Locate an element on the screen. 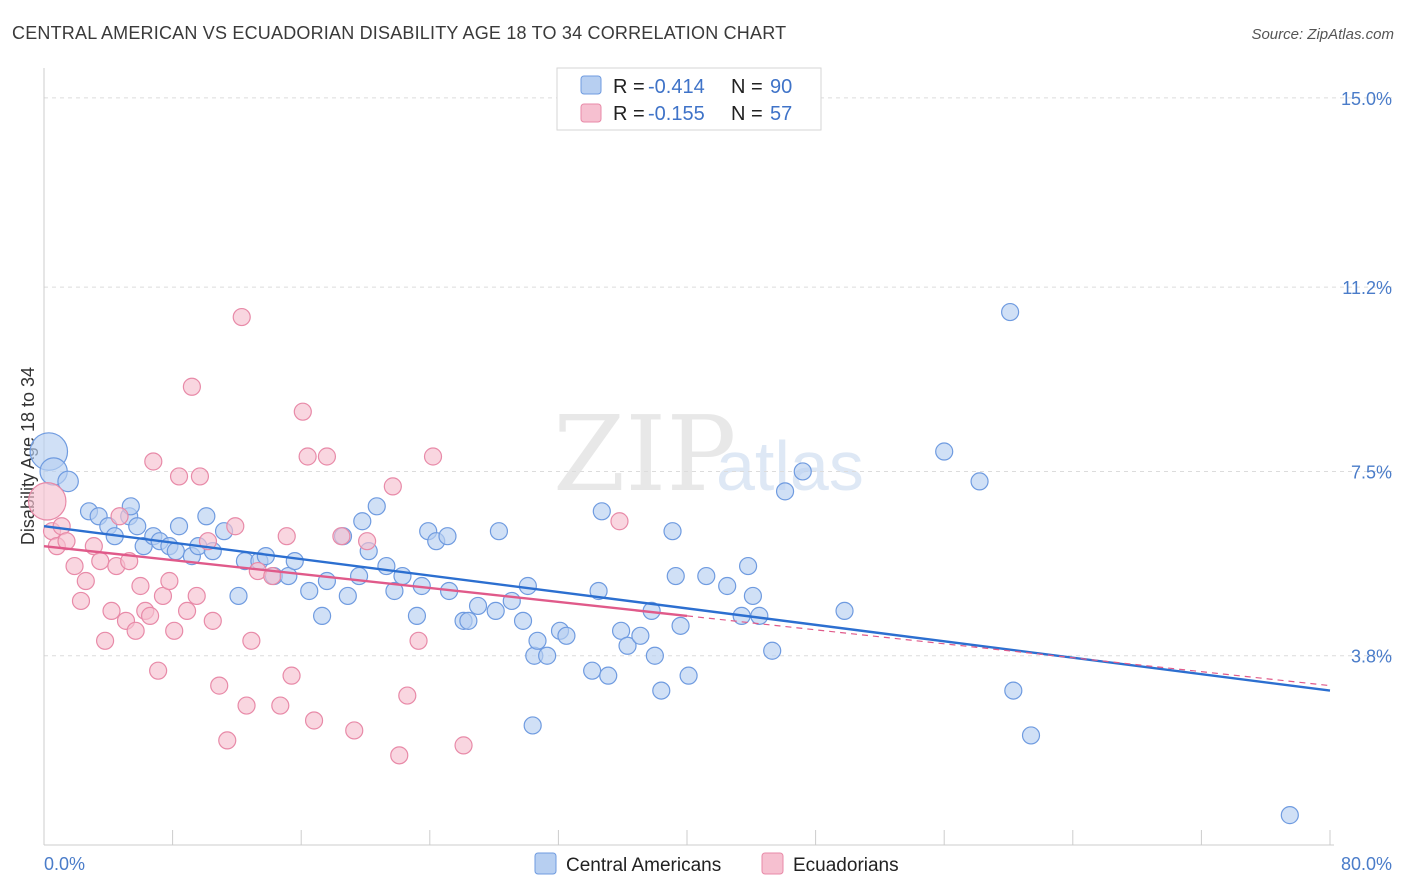 Image resolution: width=1406 pixels, height=892 pixels. legend-r-label-blue: R = is located at coordinates (629, 87).